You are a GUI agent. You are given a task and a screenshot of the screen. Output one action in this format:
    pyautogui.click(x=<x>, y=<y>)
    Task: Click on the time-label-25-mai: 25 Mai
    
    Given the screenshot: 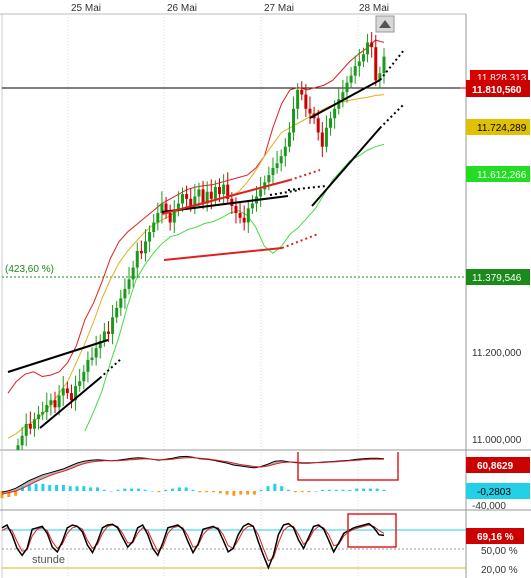 What is the action you would take?
    pyautogui.click(x=86, y=8)
    